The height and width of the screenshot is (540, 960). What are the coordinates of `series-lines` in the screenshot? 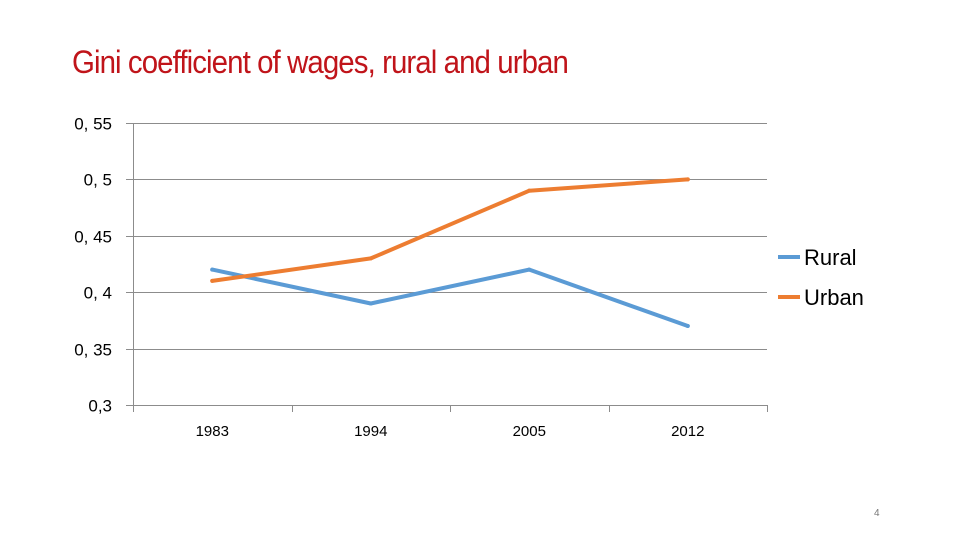 It's located at (450, 253).